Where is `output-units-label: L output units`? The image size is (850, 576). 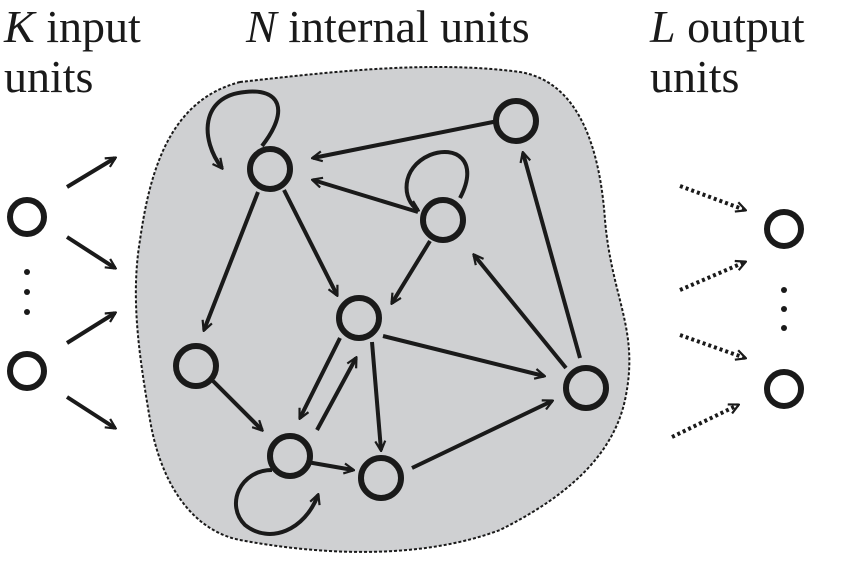
output-units-label: L output units is located at coordinates (727, 52).